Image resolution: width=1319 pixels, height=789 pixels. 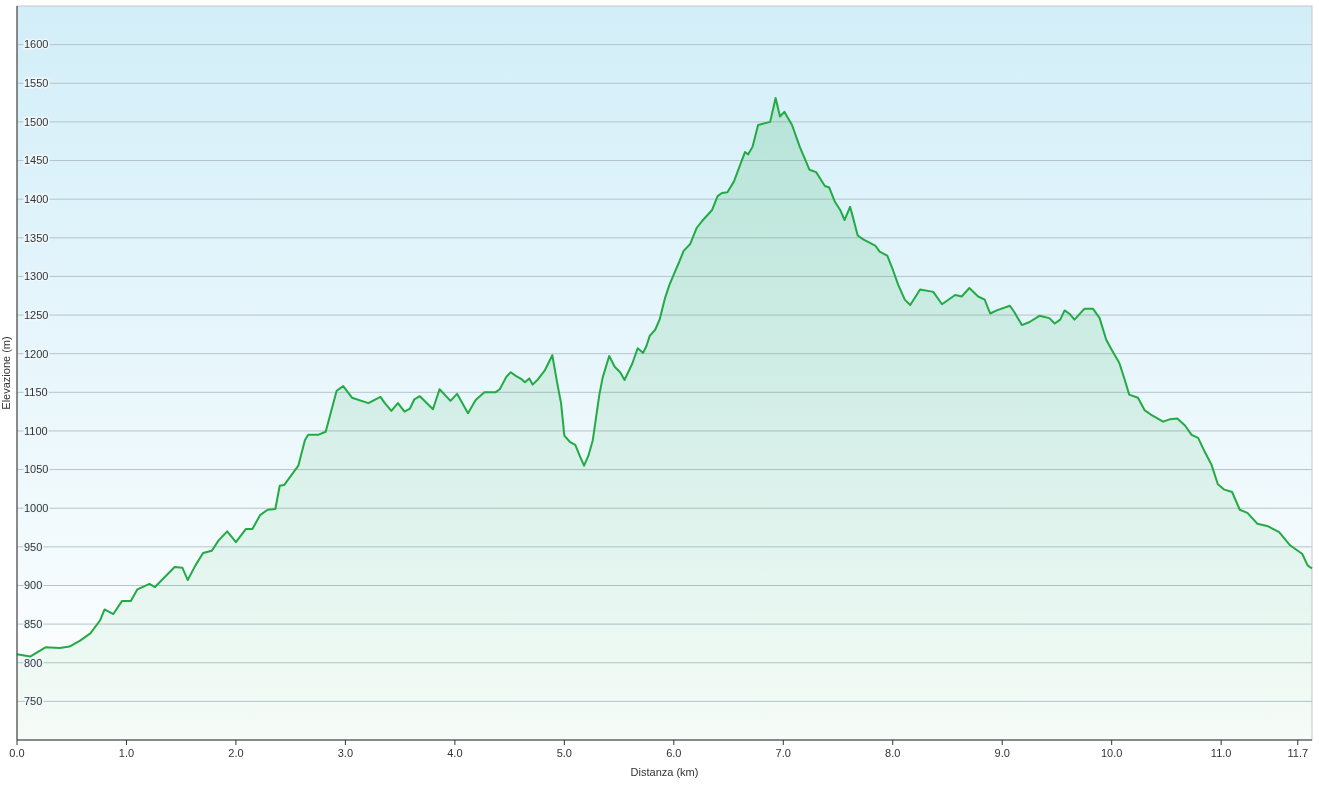 I want to click on x-tick-label: 10.0, so click(x=1111, y=753).